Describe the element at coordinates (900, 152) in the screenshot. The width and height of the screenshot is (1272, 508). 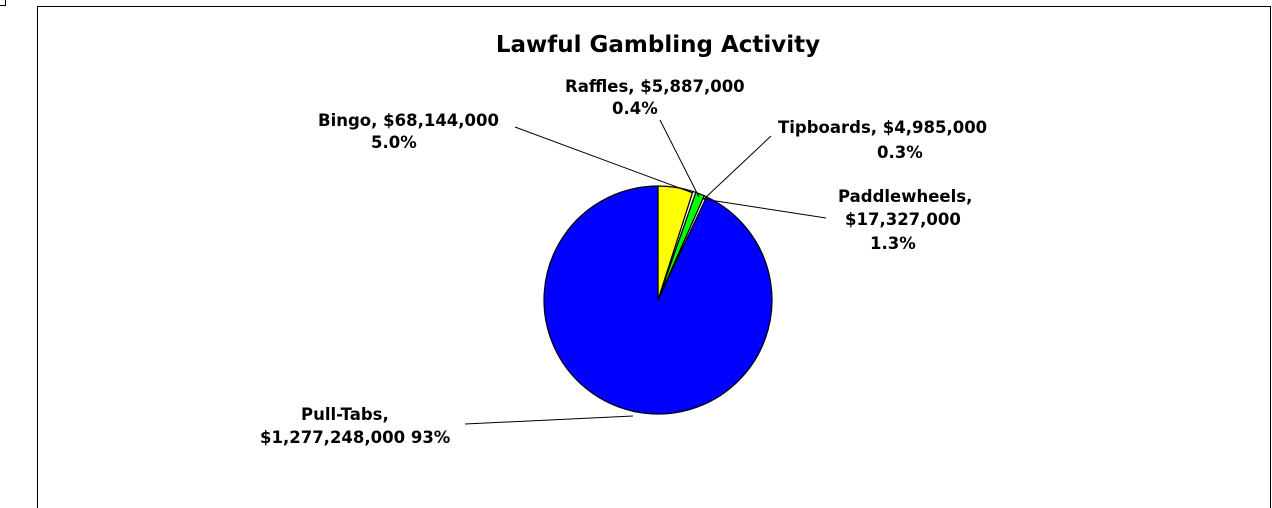
I see `label-tipboards-percent: 0.3%` at that location.